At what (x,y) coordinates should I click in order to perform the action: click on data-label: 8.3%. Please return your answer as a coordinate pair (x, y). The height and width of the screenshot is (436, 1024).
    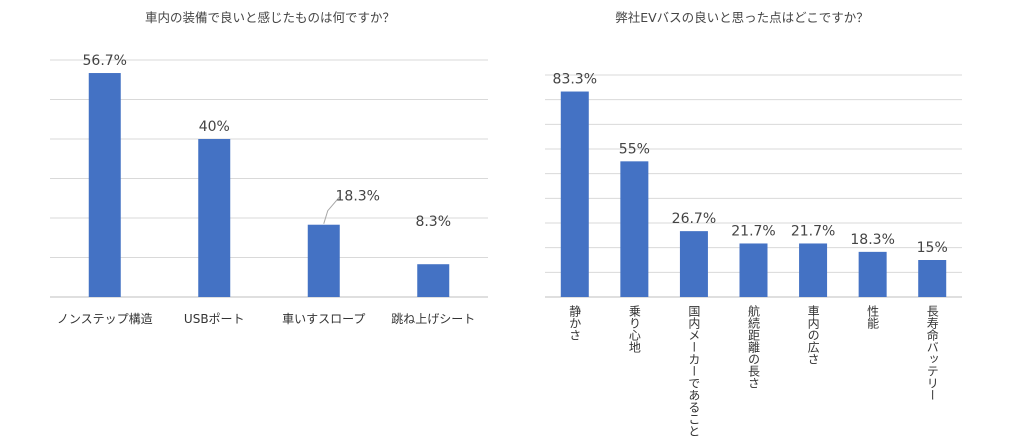
    Looking at the image, I should click on (433, 222).